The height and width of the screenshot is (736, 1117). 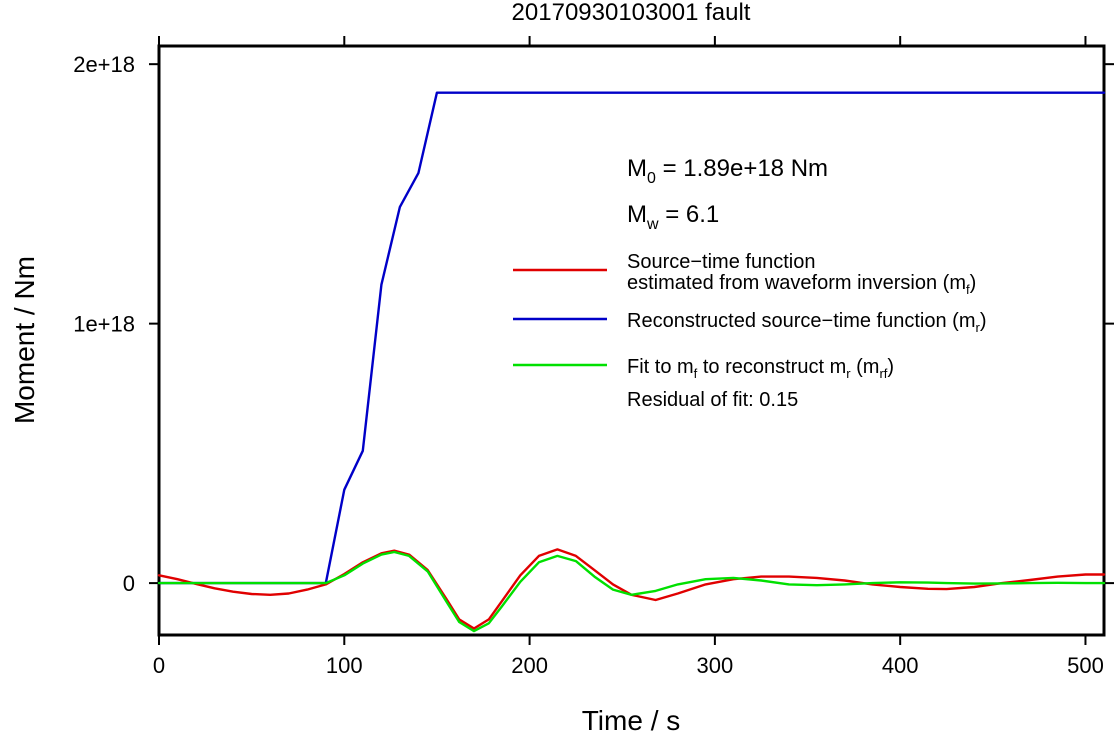 What do you see at coordinates (631, 13) in the screenshot?
I see `chart-title: 20170930103001 fault` at bounding box center [631, 13].